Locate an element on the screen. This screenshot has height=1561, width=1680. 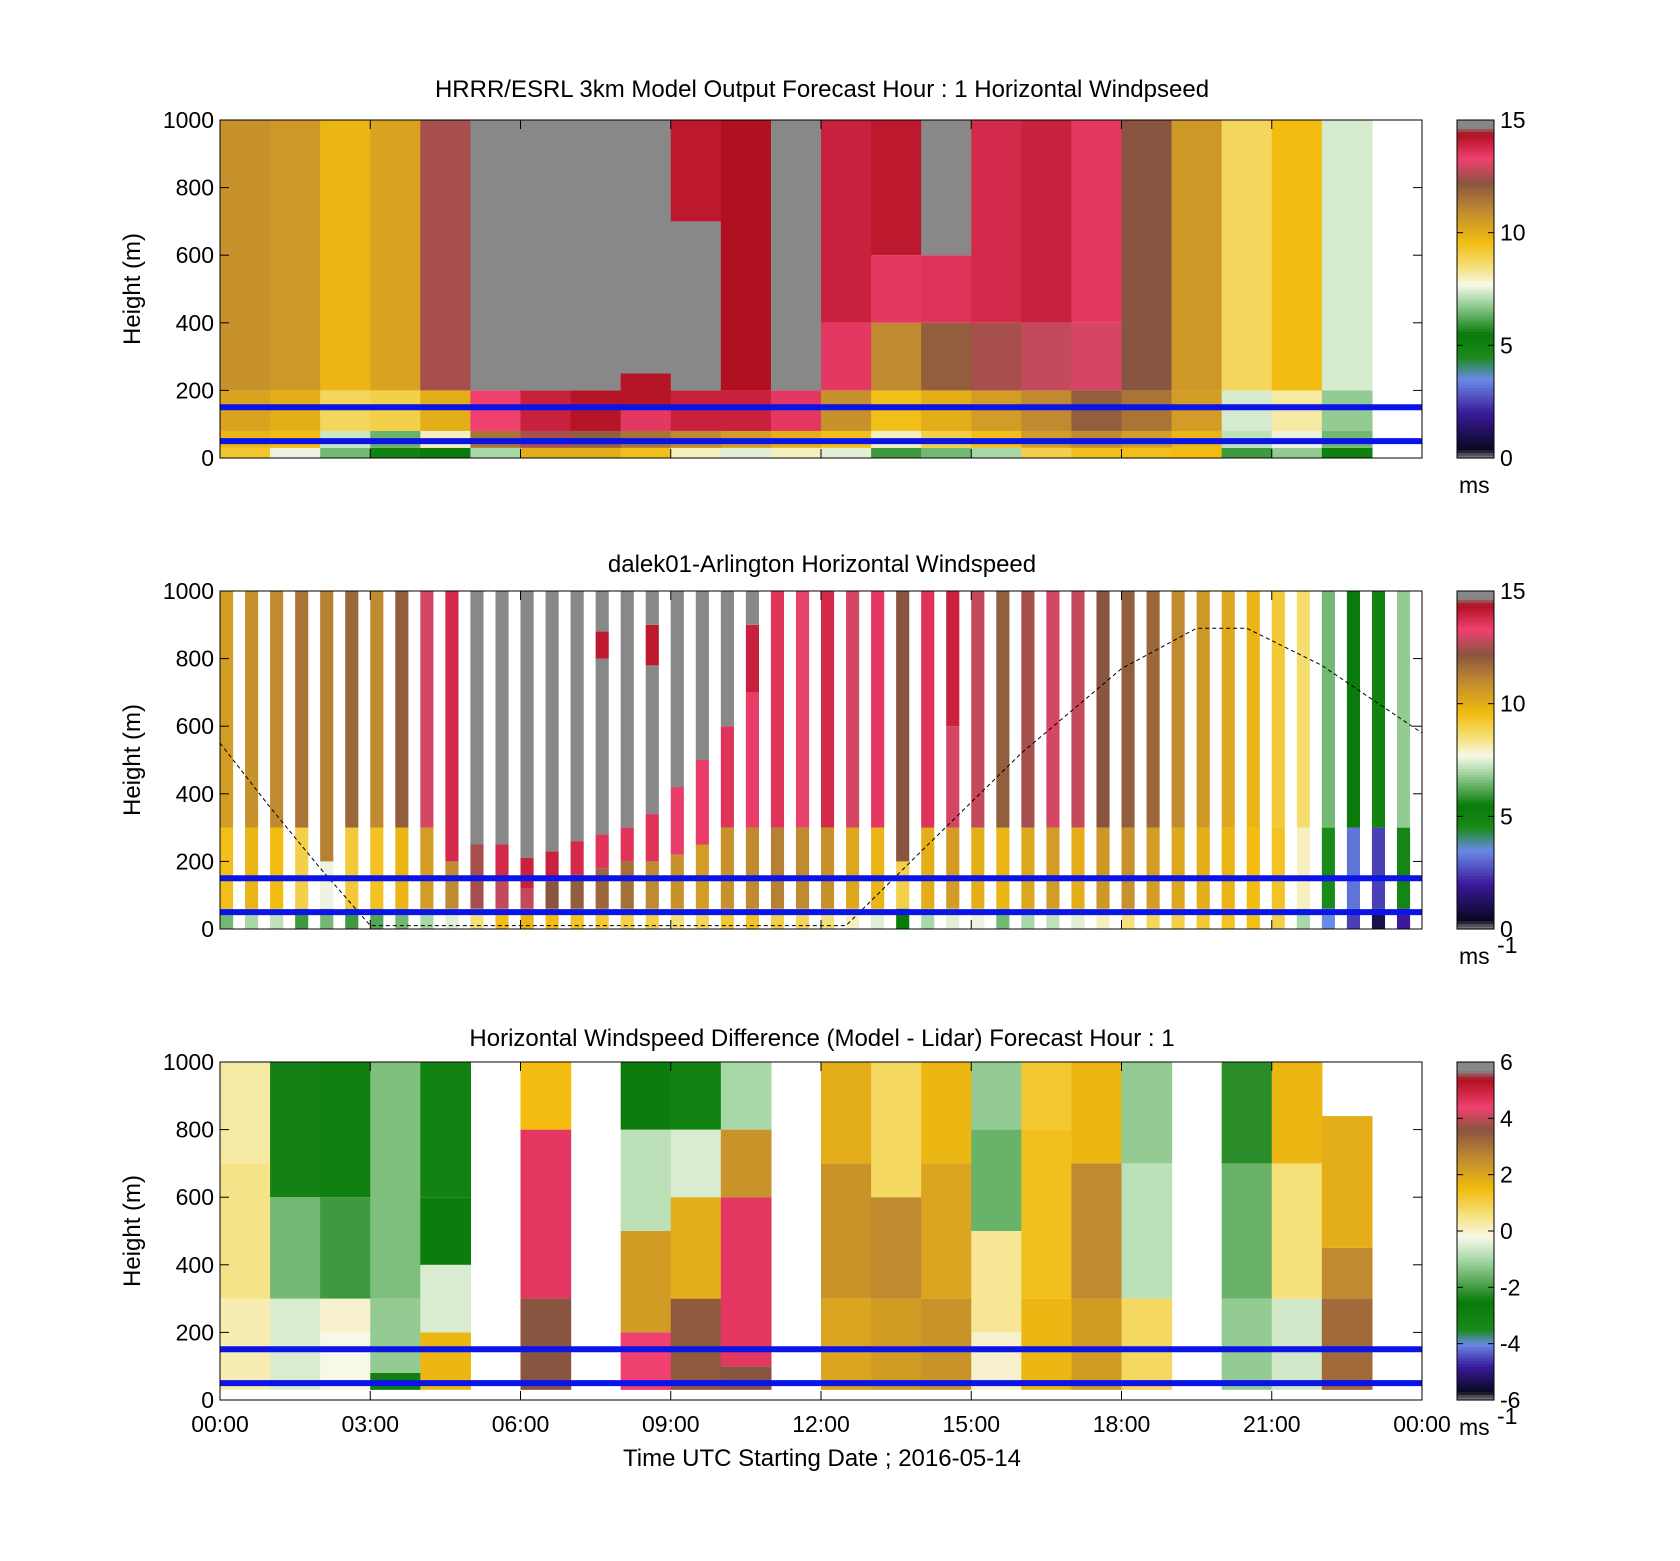
y-tick-label: 800 is located at coordinates (195, 188).